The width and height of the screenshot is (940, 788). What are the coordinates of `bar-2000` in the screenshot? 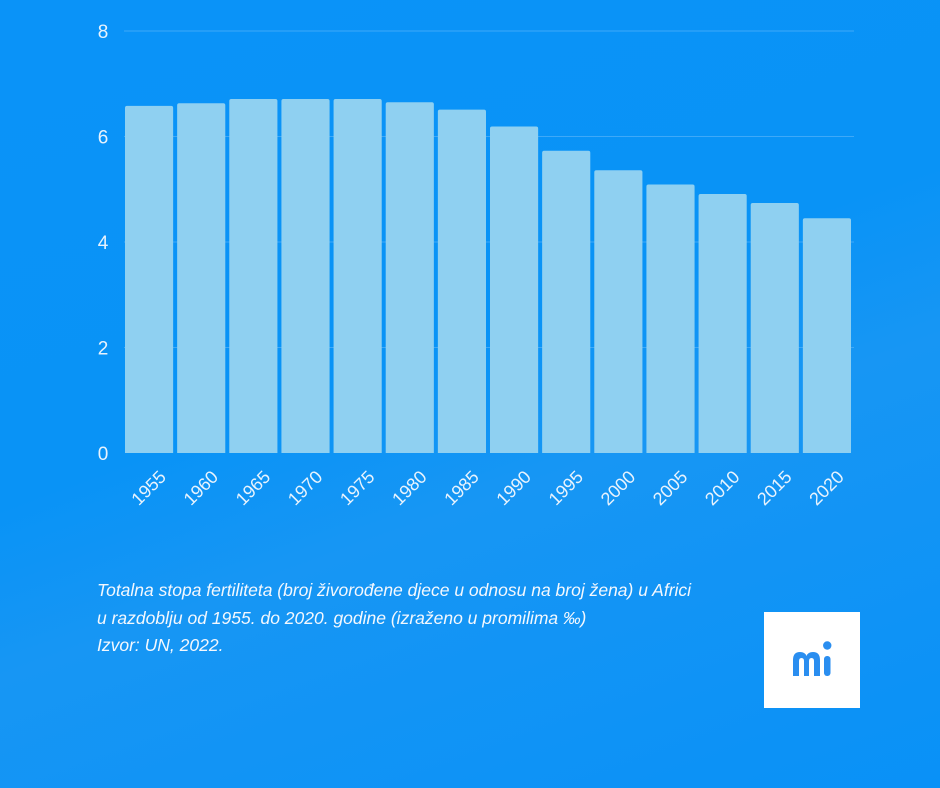 It's located at (618, 311).